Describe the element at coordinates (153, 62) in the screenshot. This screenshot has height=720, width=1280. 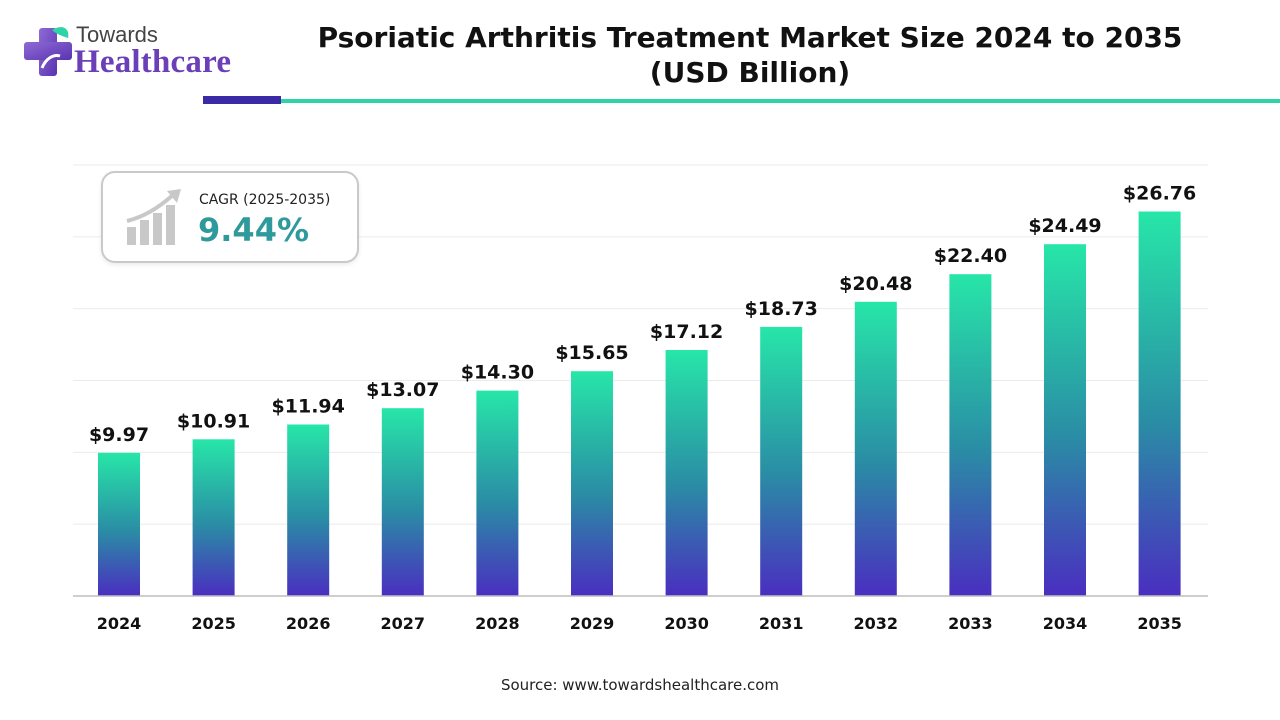
I see `brand-name-main: Healthcare` at that location.